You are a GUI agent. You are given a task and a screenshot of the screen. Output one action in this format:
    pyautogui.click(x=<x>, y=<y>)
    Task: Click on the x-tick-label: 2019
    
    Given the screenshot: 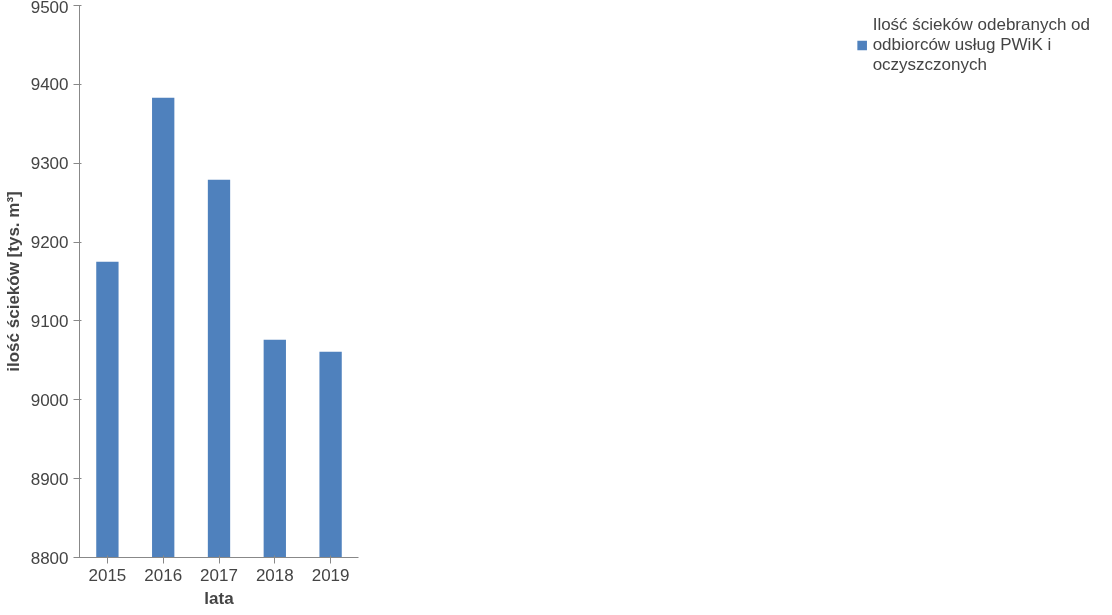 What is the action you would take?
    pyautogui.click(x=330, y=575)
    